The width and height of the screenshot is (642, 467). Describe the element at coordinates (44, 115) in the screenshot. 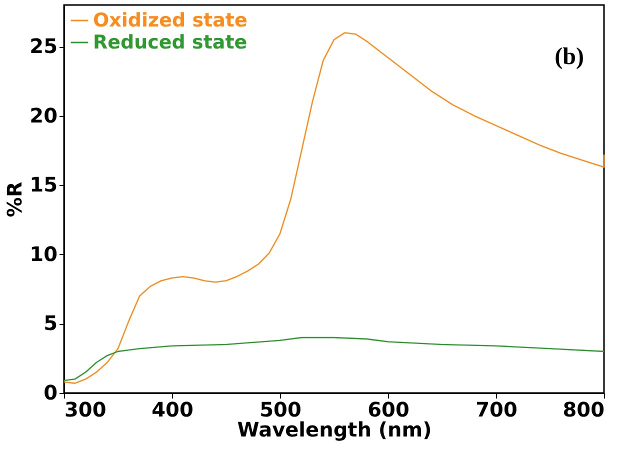

I see `y-tick-label: 20` at that location.